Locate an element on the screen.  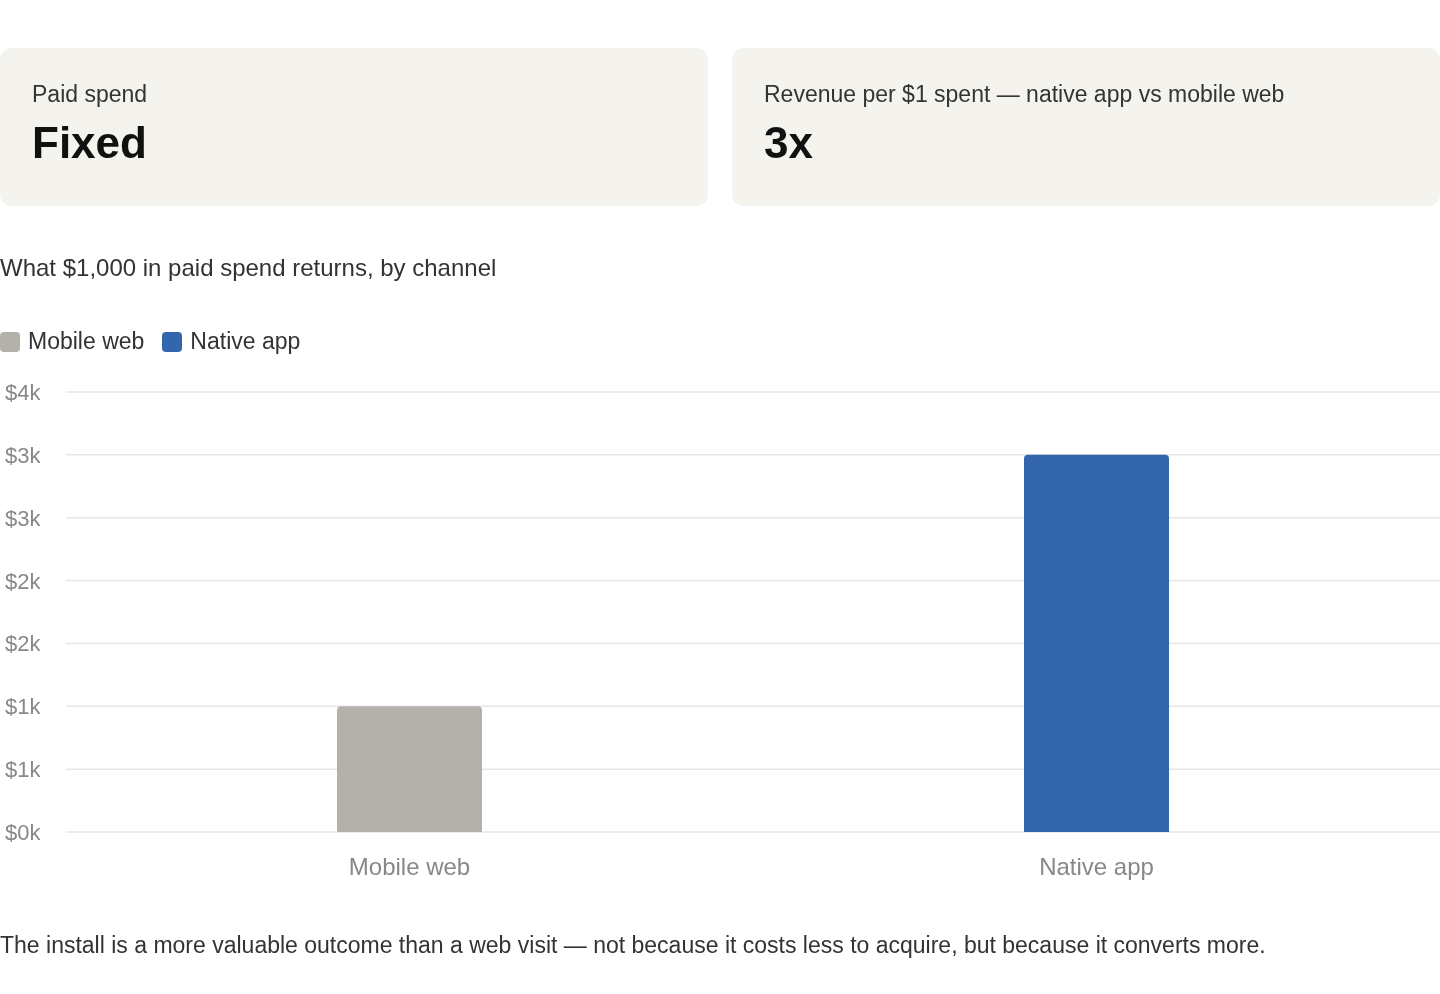
legend-label: Native app is located at coordinates (245, 341).